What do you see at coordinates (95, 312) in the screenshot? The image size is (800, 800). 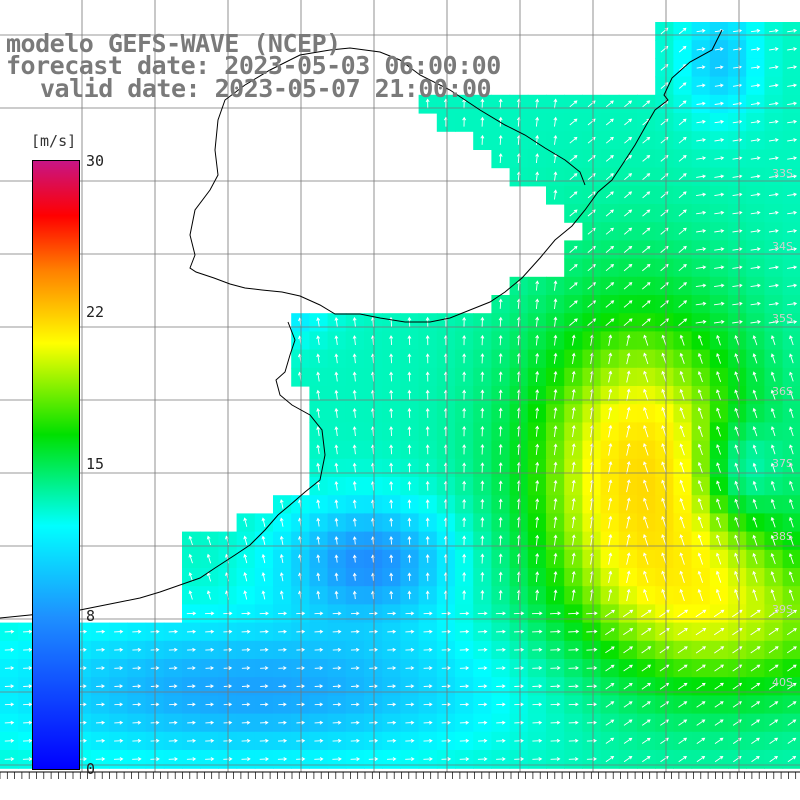 I see `colorbar-tick-22: 22` at bounding box center [95, 312].